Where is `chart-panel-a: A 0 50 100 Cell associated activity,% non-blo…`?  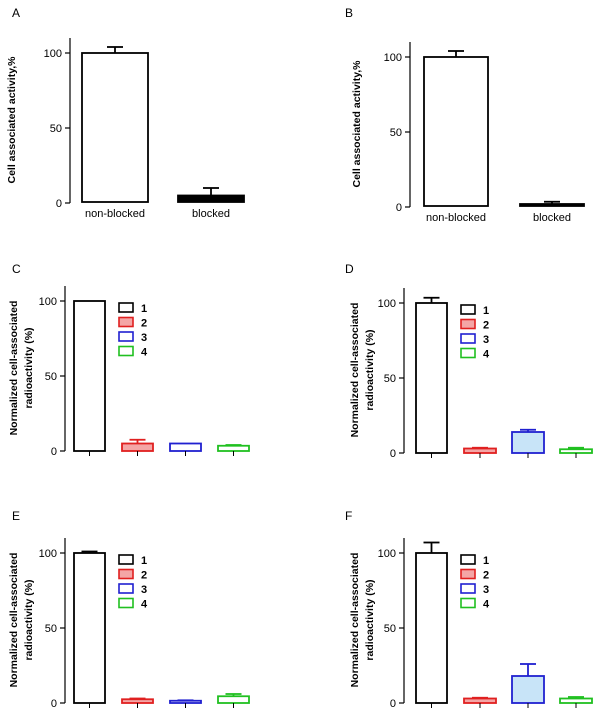
chart-panel-a: A 0 50 100 Cell associated activity,% non-blo… is located at coordinates (125, 113).